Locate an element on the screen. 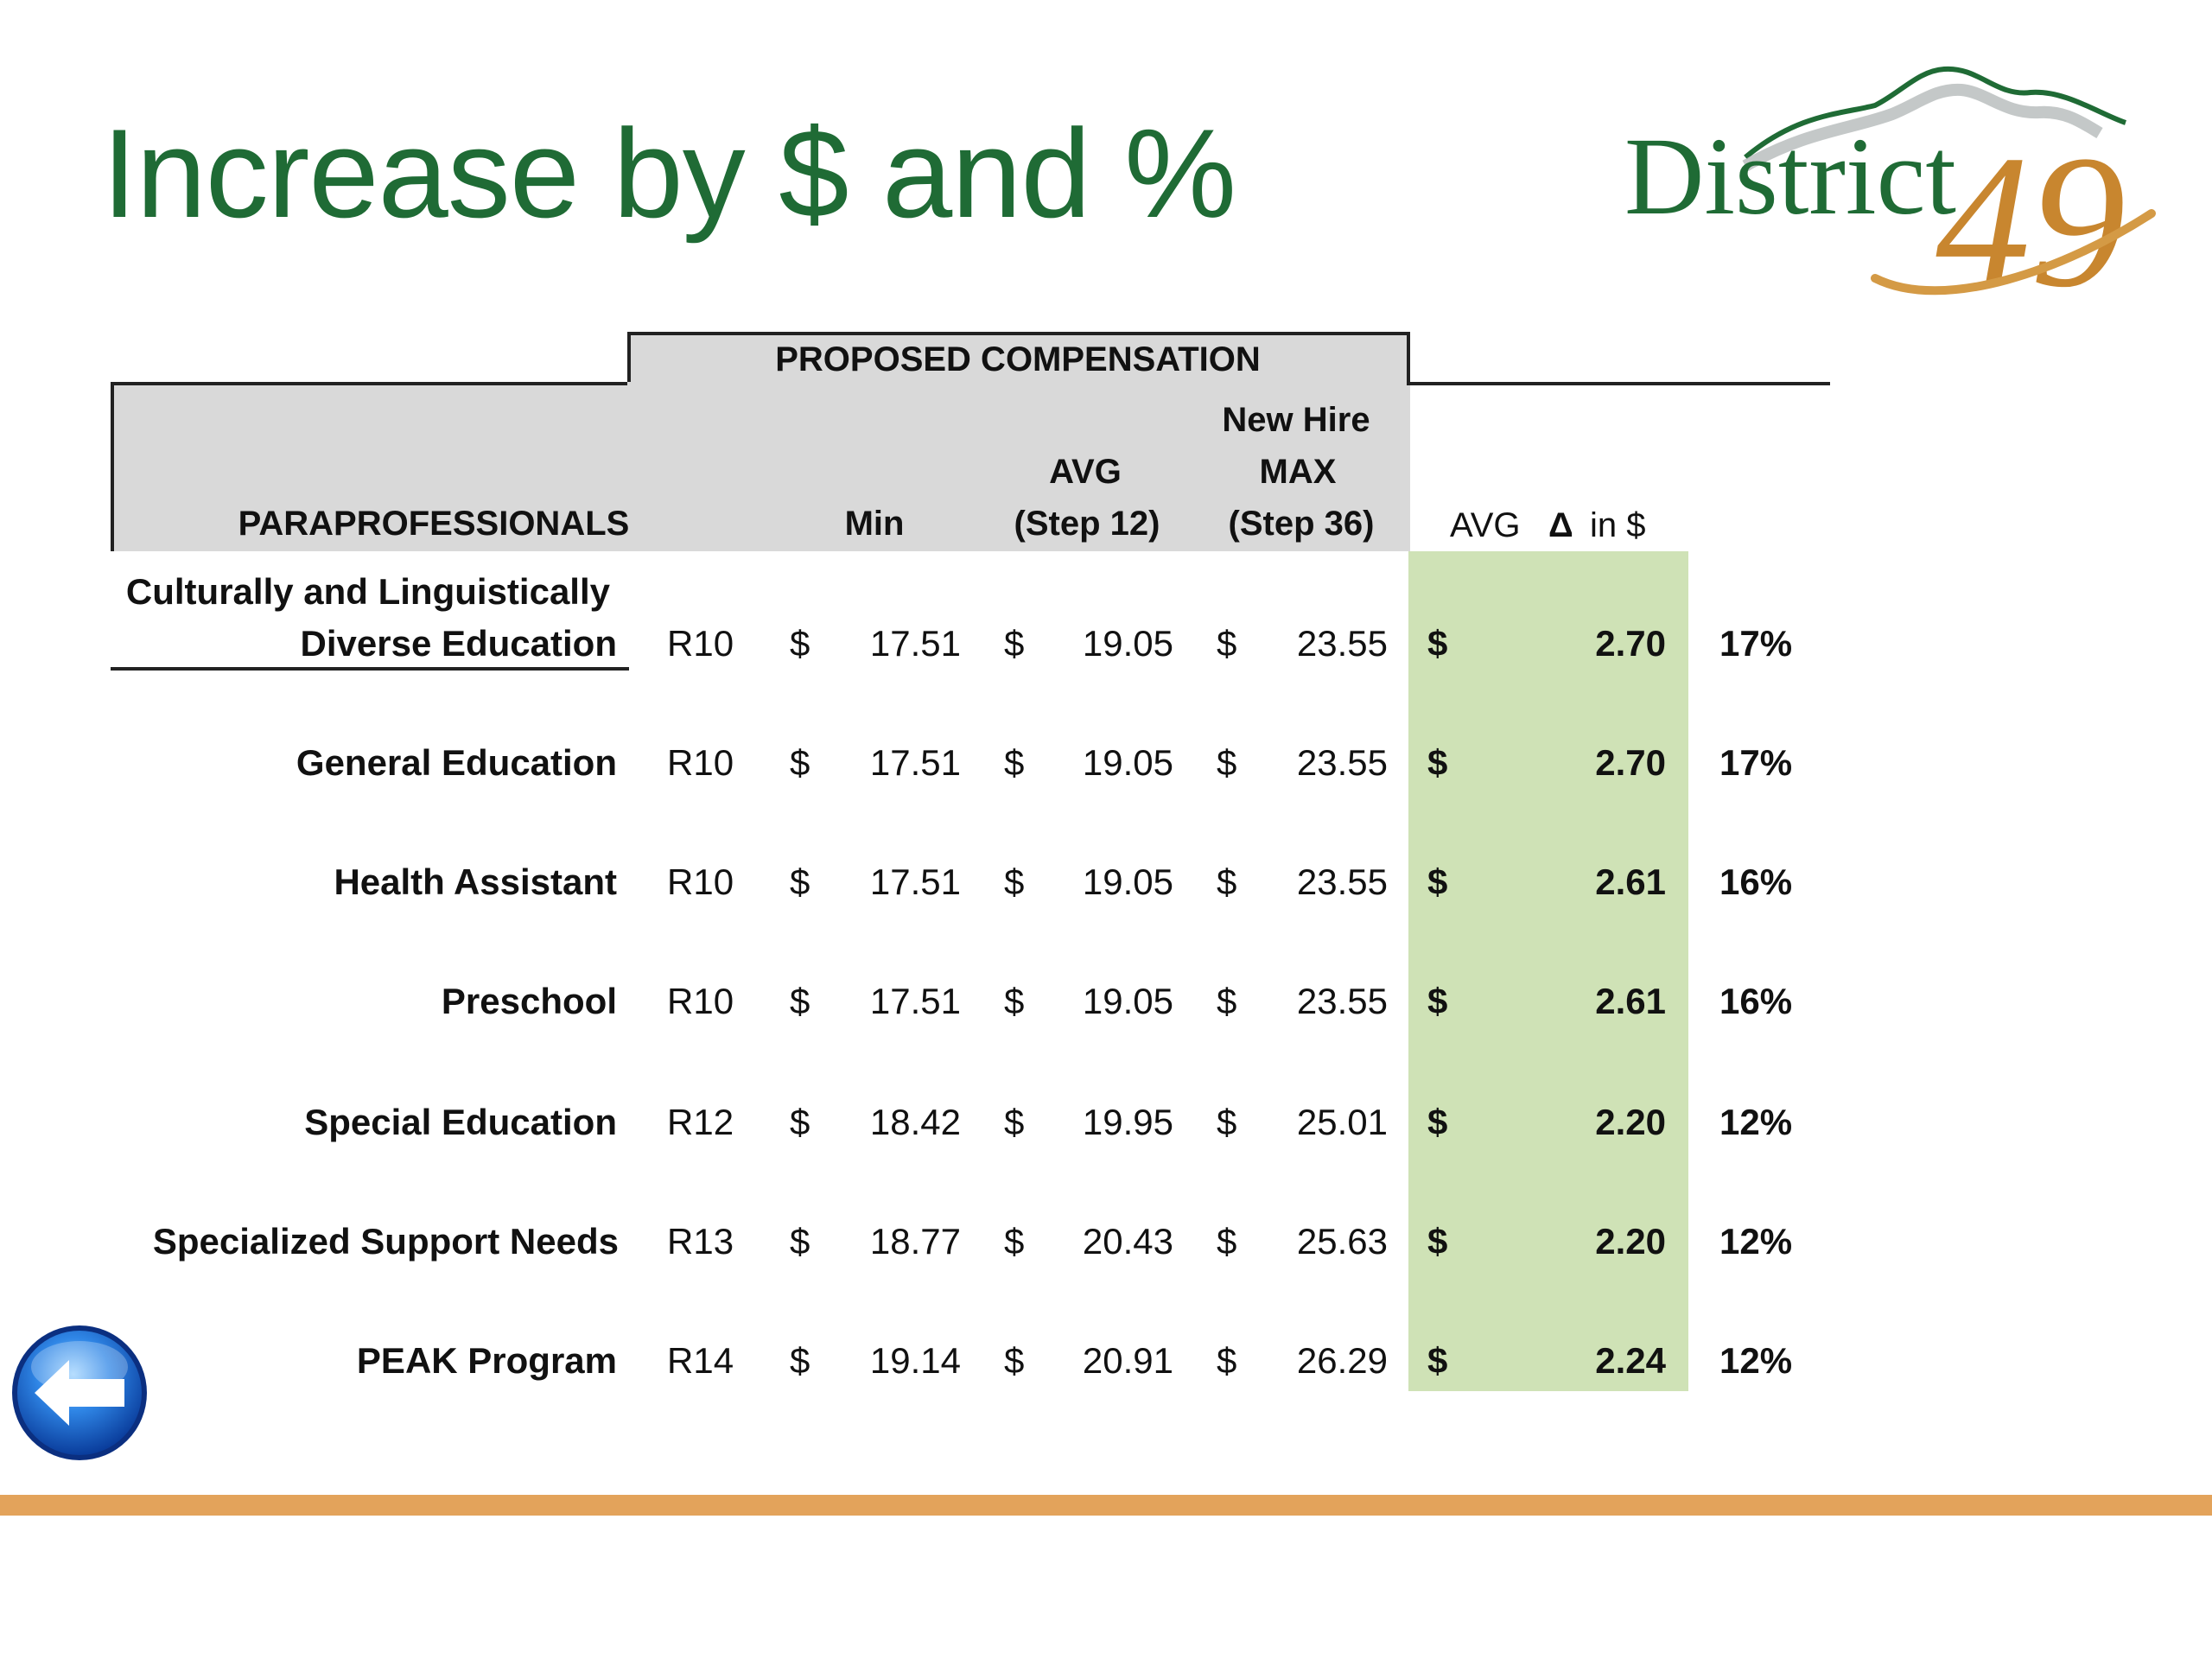 Image resolution: width=2212 pixels, height=1659 pixels. group-header-label: PROPOSED COMPENSATION is located at coordinates (1018, 359).